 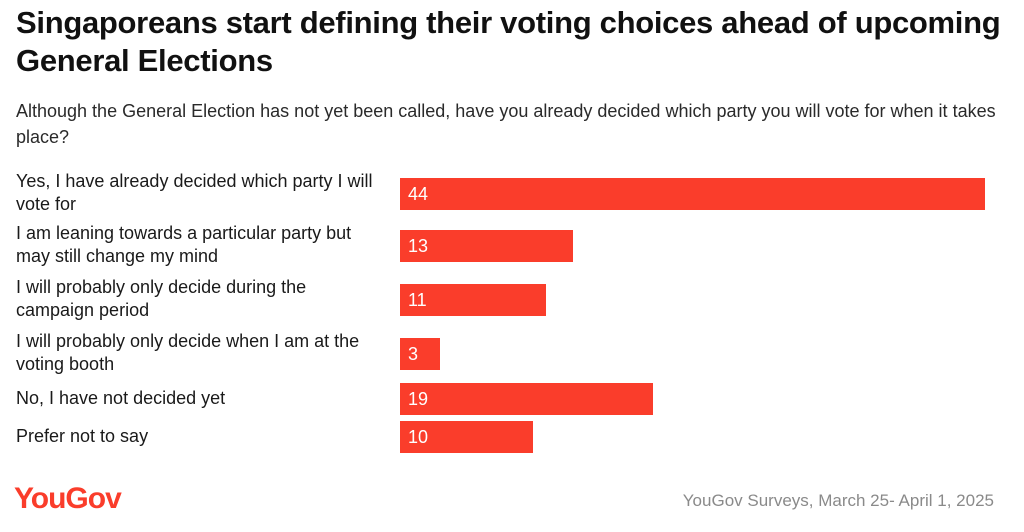 What do you see at coordinates (82, 436) in the screenshot?
I see `category-label: Prefer not to say` at bounding box center [82, 436].